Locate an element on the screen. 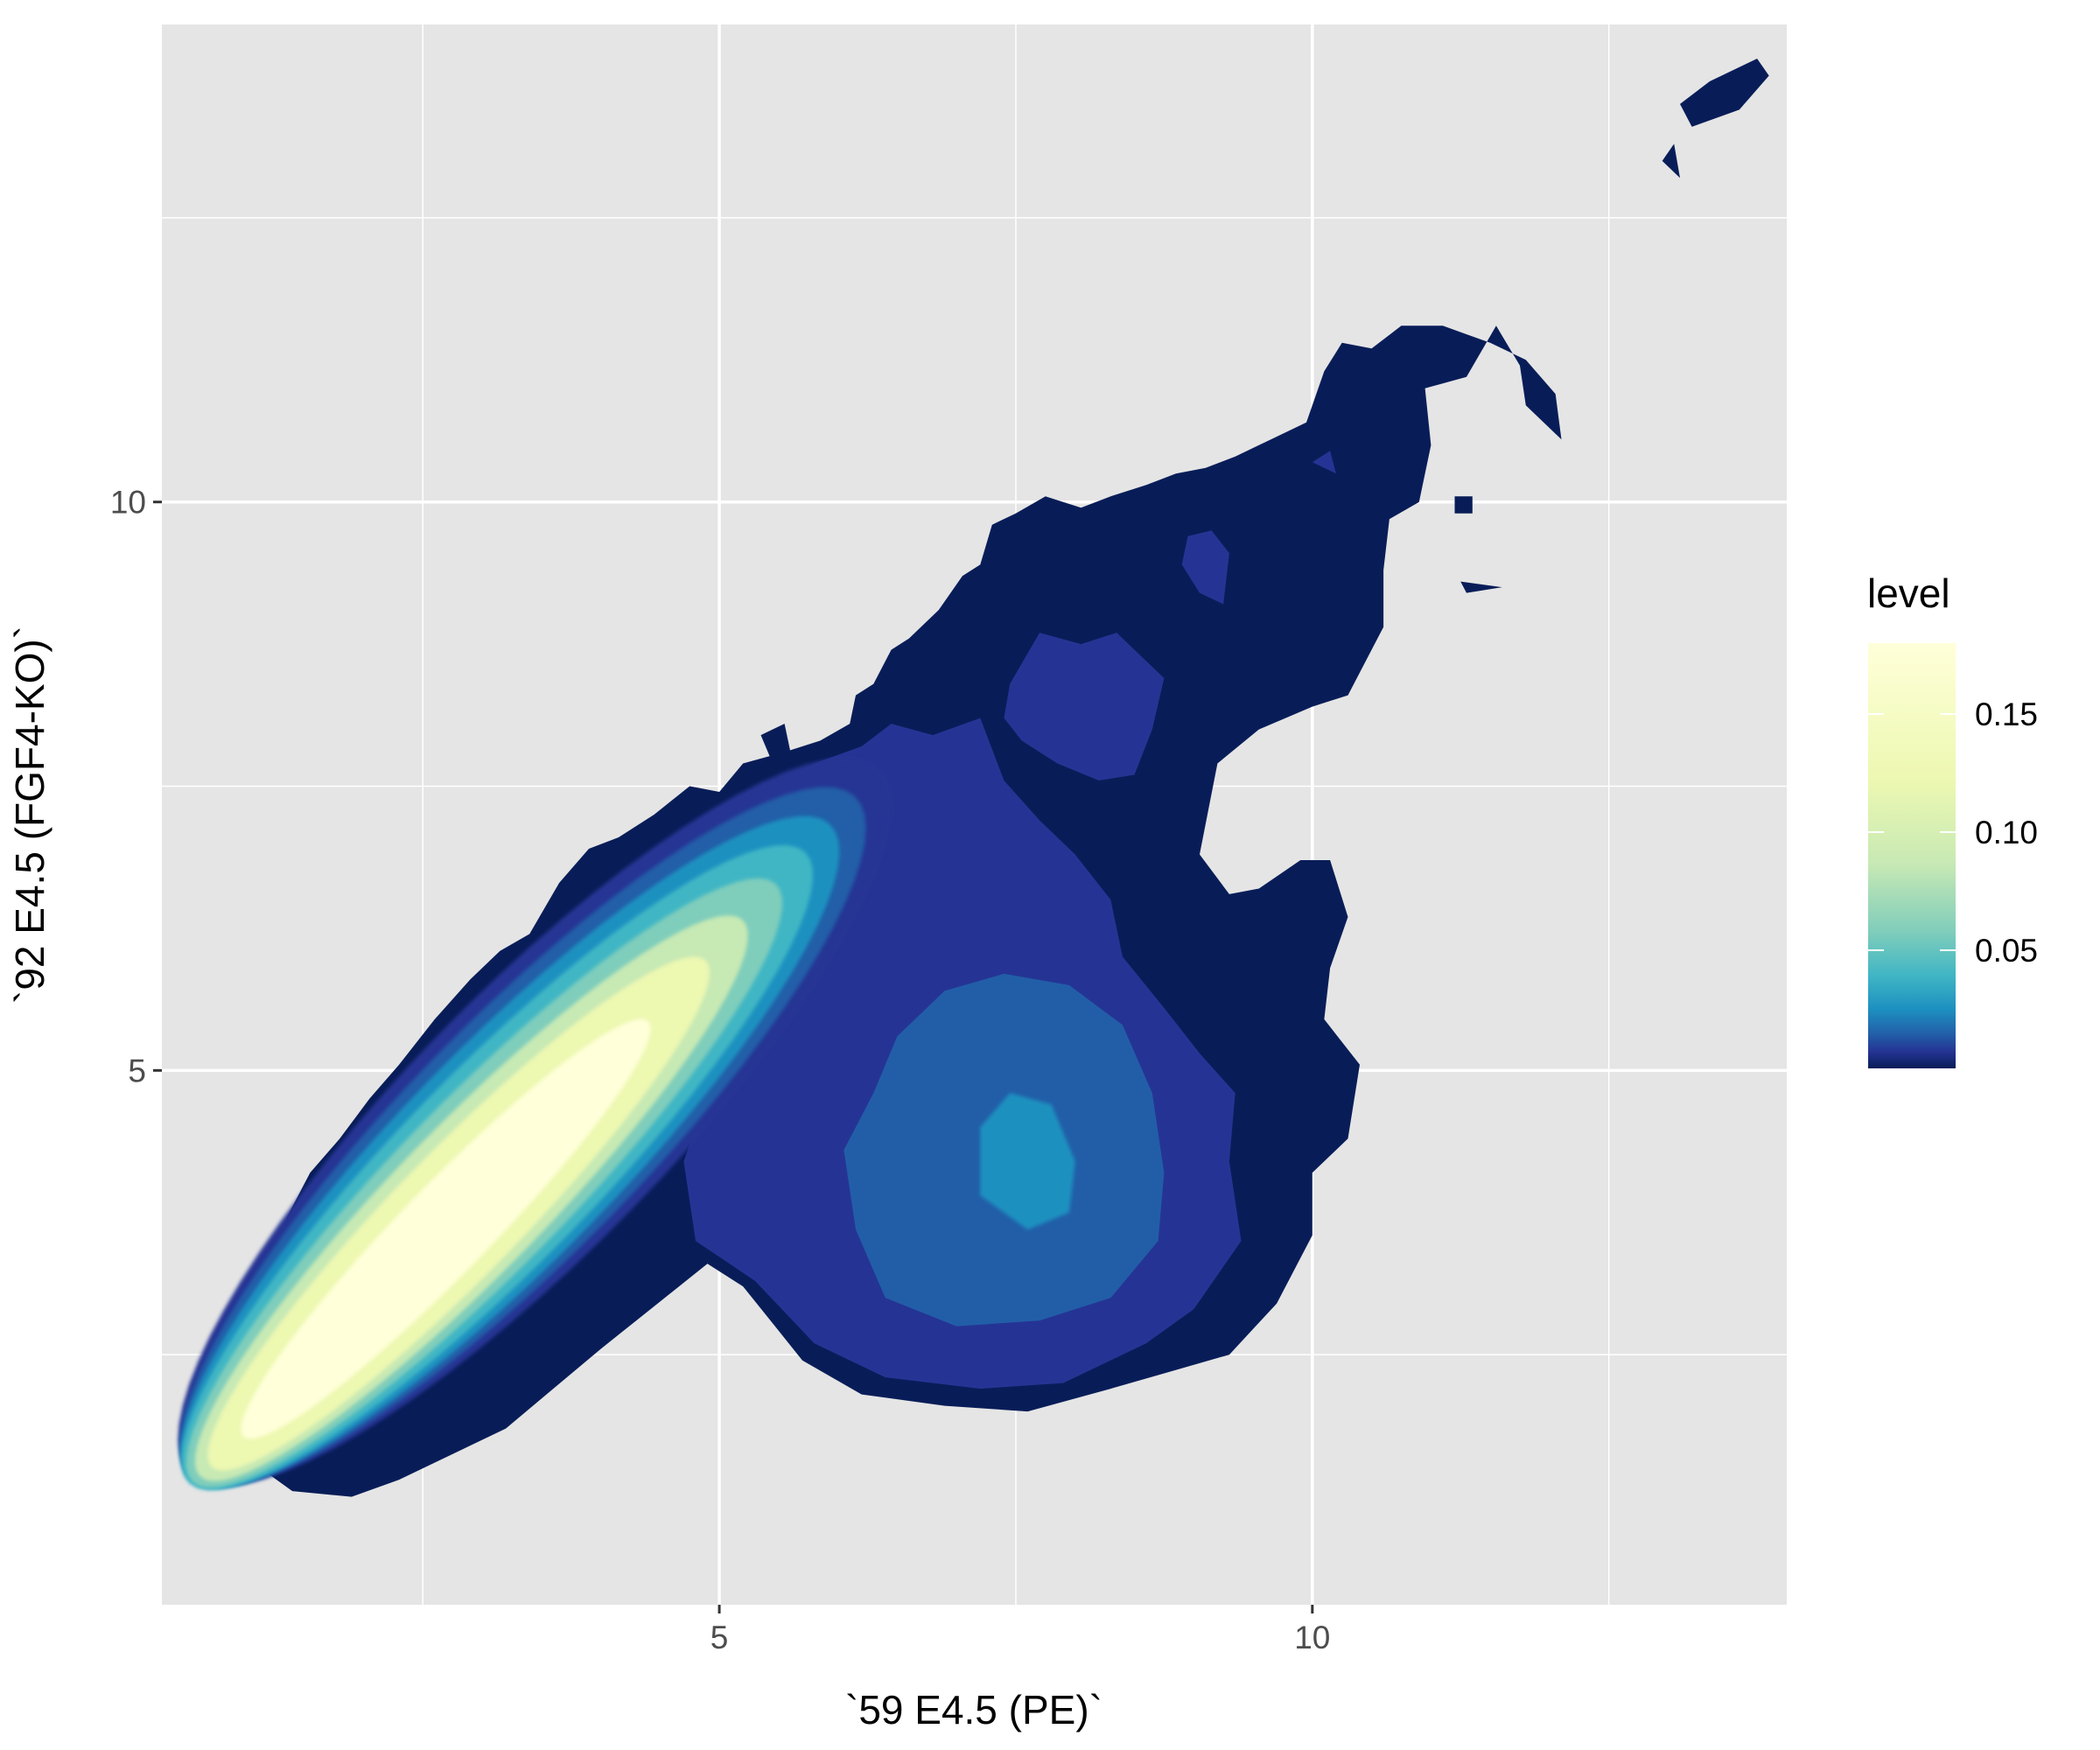 The image size is (2100, 1750). legend-tick-label: 0.15 is located at coordinates (2006, 714).